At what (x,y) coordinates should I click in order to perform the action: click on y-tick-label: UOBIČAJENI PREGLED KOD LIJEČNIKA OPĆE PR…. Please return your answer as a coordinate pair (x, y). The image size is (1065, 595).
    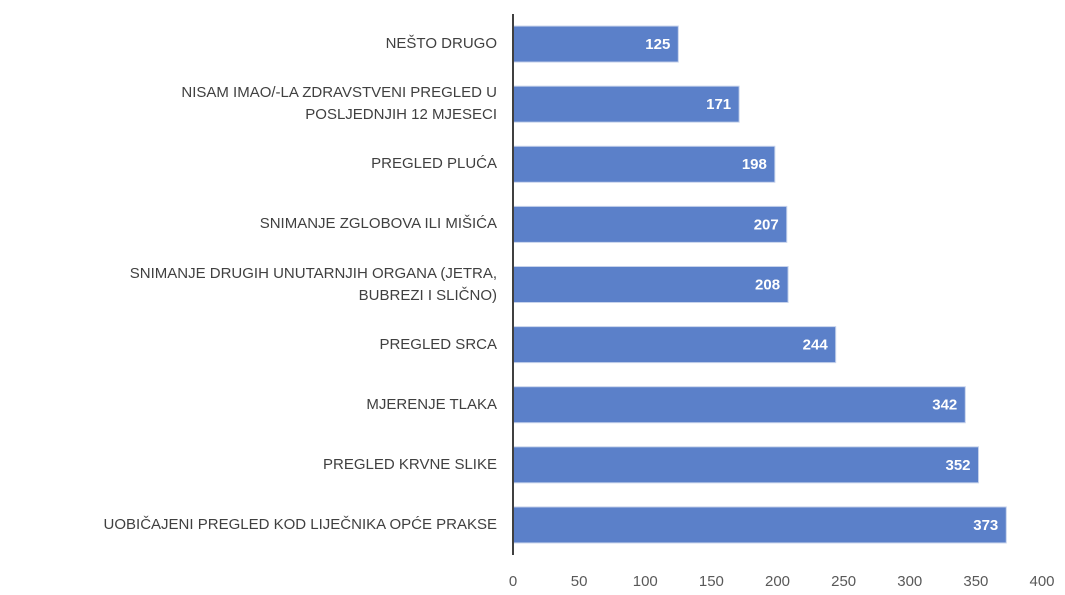
    Looking at the image, I should click on (300, 524).